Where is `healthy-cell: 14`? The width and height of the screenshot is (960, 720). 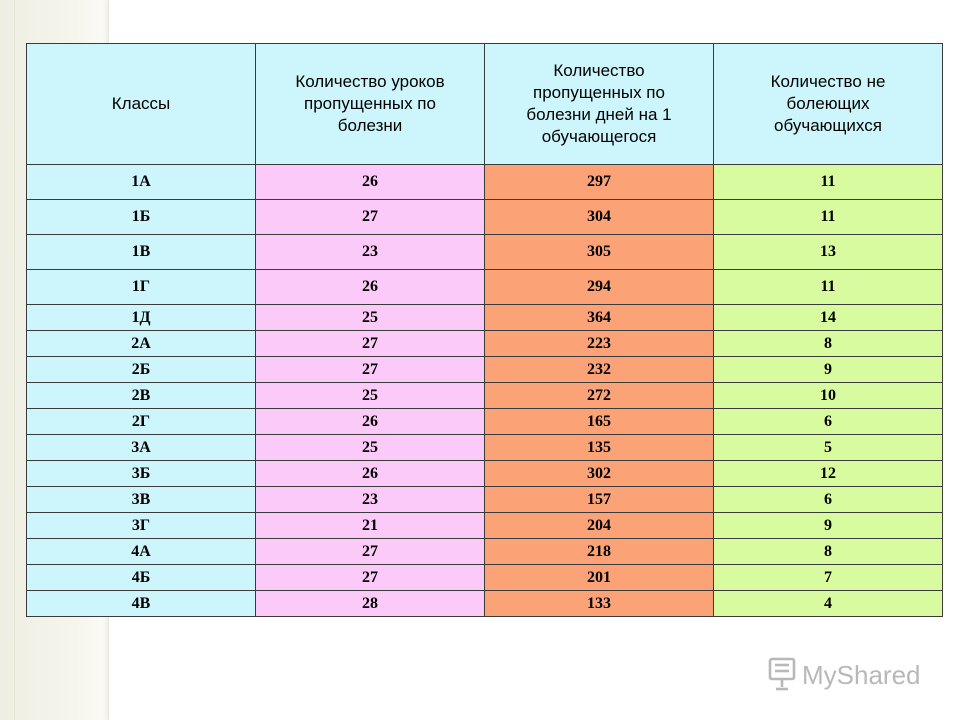
healthy-cell: 14 is located at coordinates (828, 317).